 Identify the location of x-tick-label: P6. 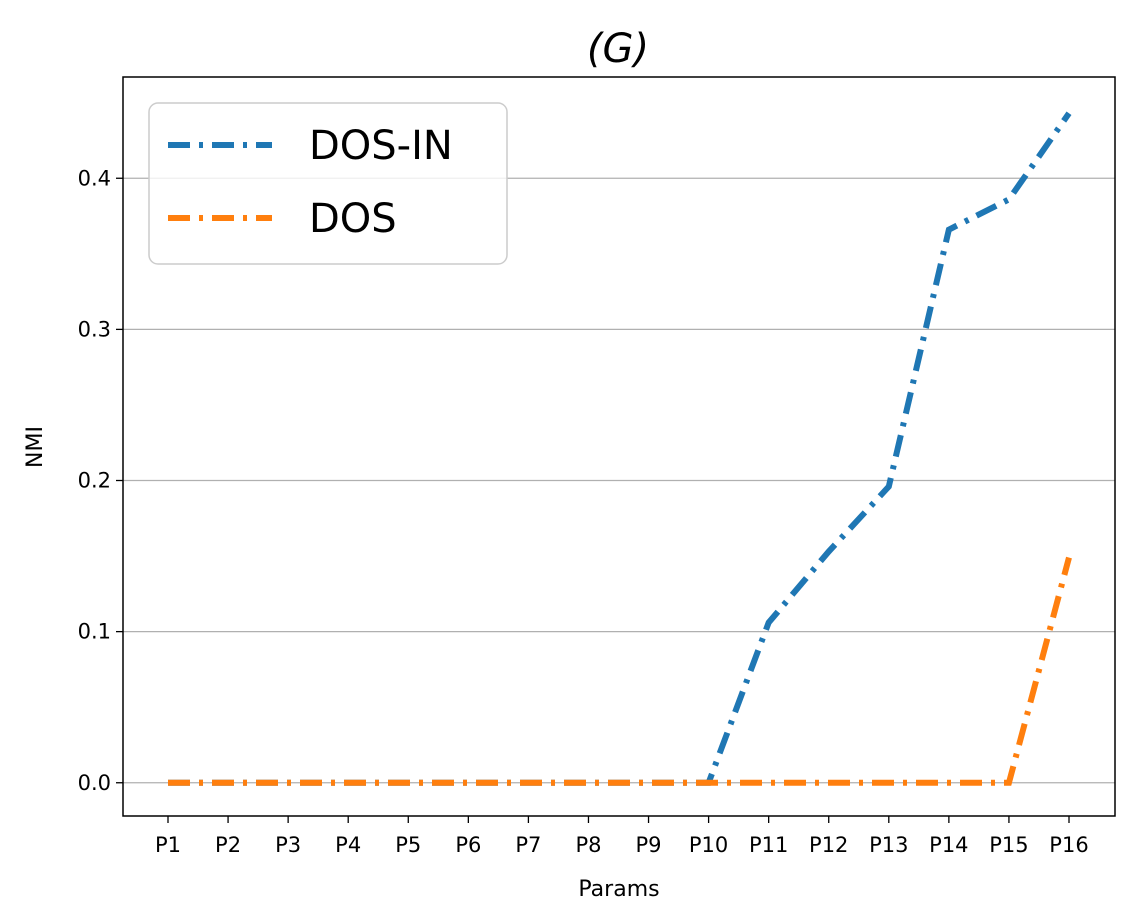
(468, 845).